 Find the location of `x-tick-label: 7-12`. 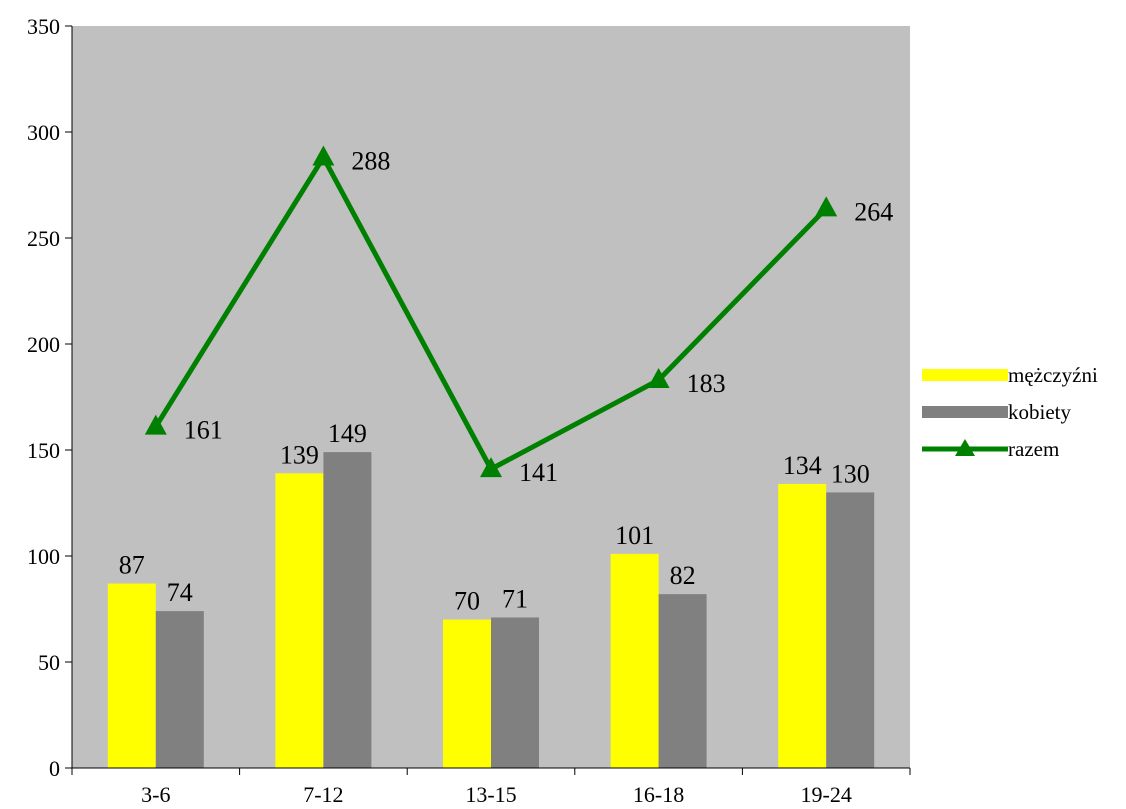

x-tick-label: 7-12 is located at coordinates (323, 794).